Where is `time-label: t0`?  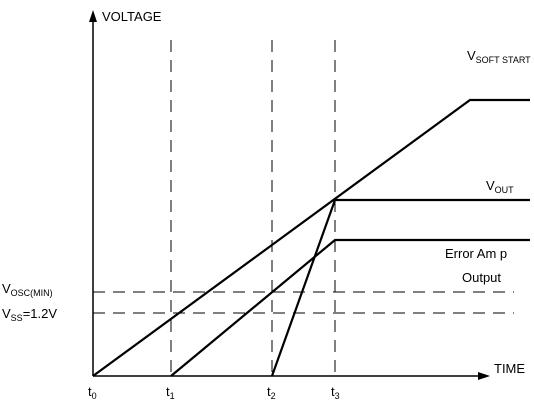 time-label: t0 is located at coordinates (92, 392).